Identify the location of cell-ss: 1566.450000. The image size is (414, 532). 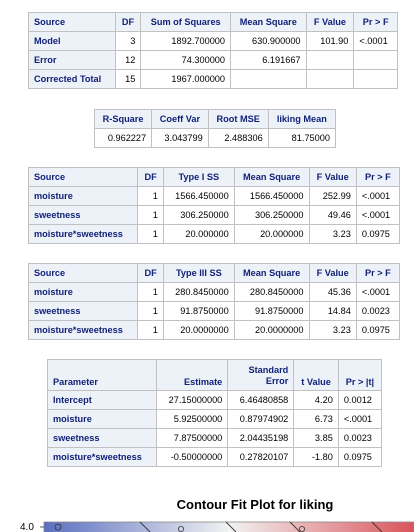
(198, 196).